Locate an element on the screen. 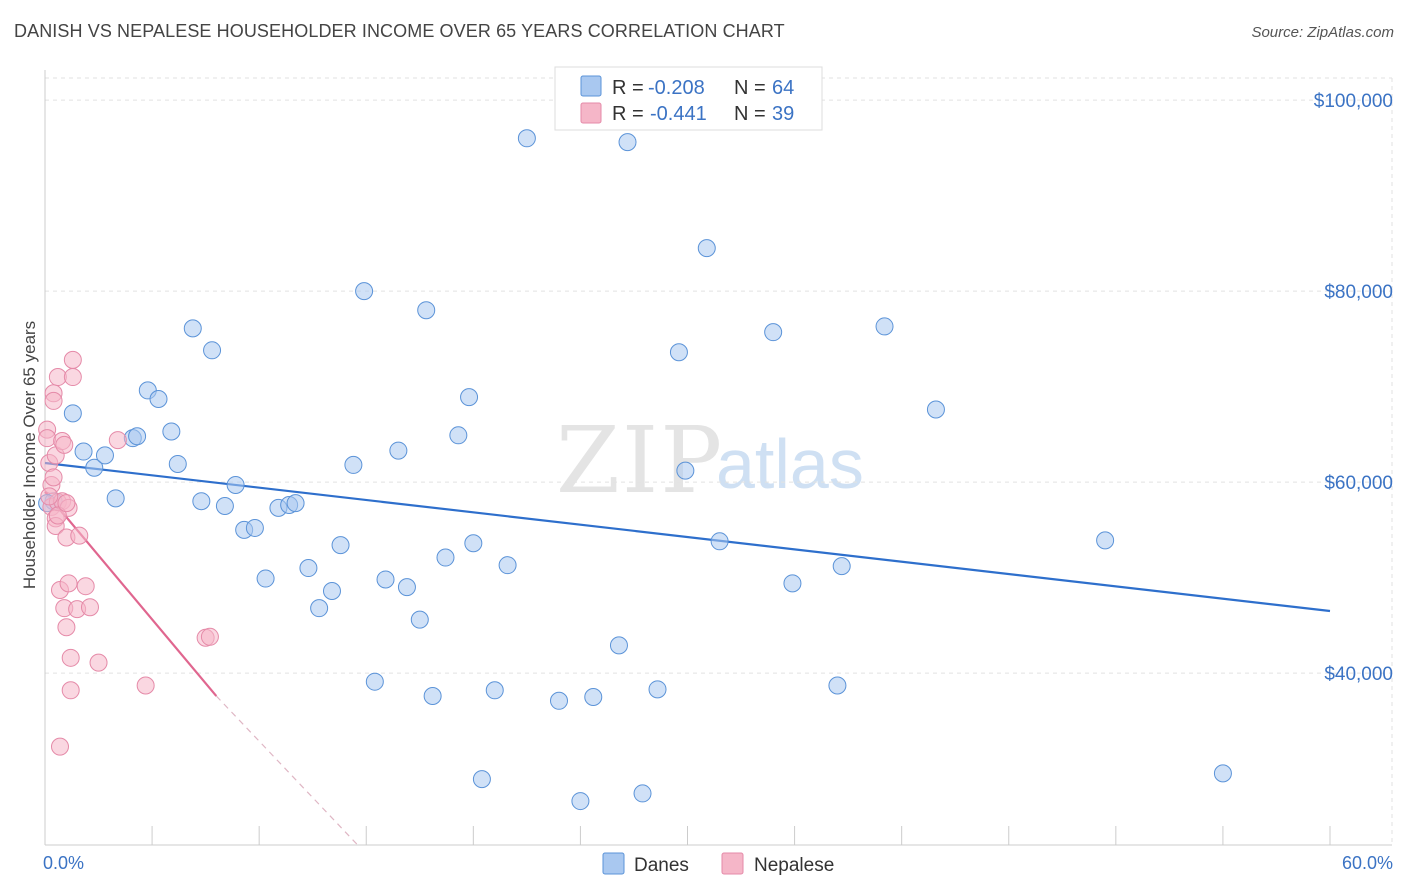 The height and width of the screenshot is (892, 1406). legend: R = -0.208 N = 64 R = -0.441 N = 39 is located at coordinates (688, 98).